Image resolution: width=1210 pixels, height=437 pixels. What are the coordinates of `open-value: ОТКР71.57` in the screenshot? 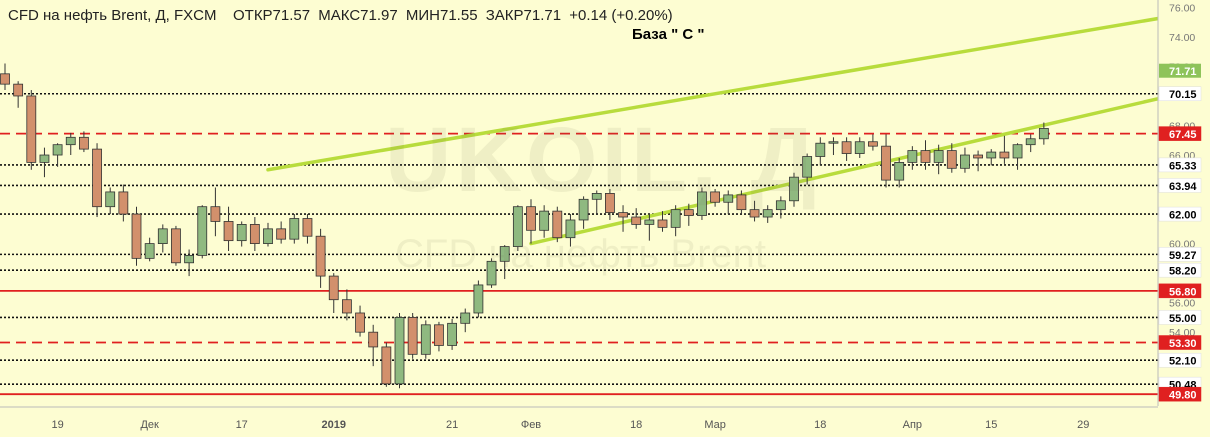 It's located at (271, 15).